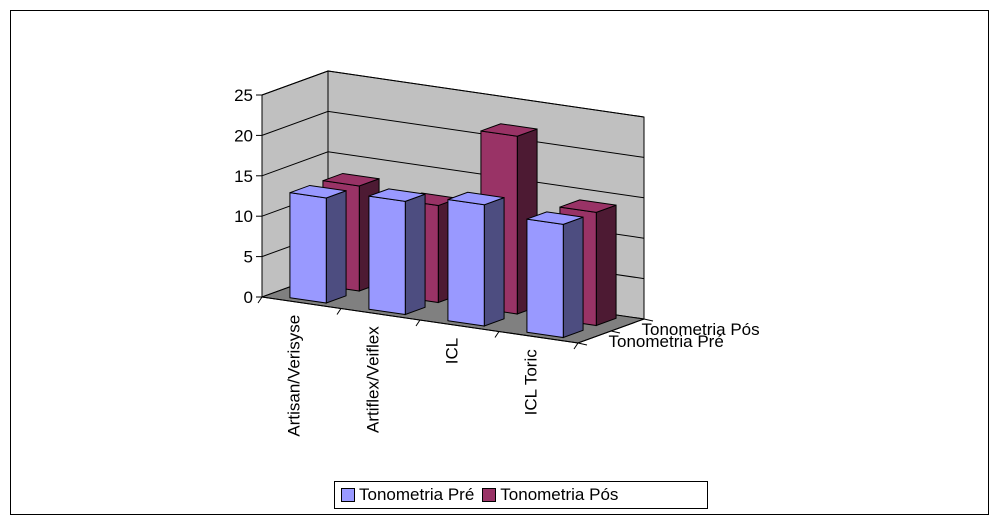 The width and height of the screenshot is (1001, 515). What do you see at coordinates (373, 379) in the screenshot?
I see `x-tick-label: Artiflex/Veiflex` at bounding box center [373, 379].